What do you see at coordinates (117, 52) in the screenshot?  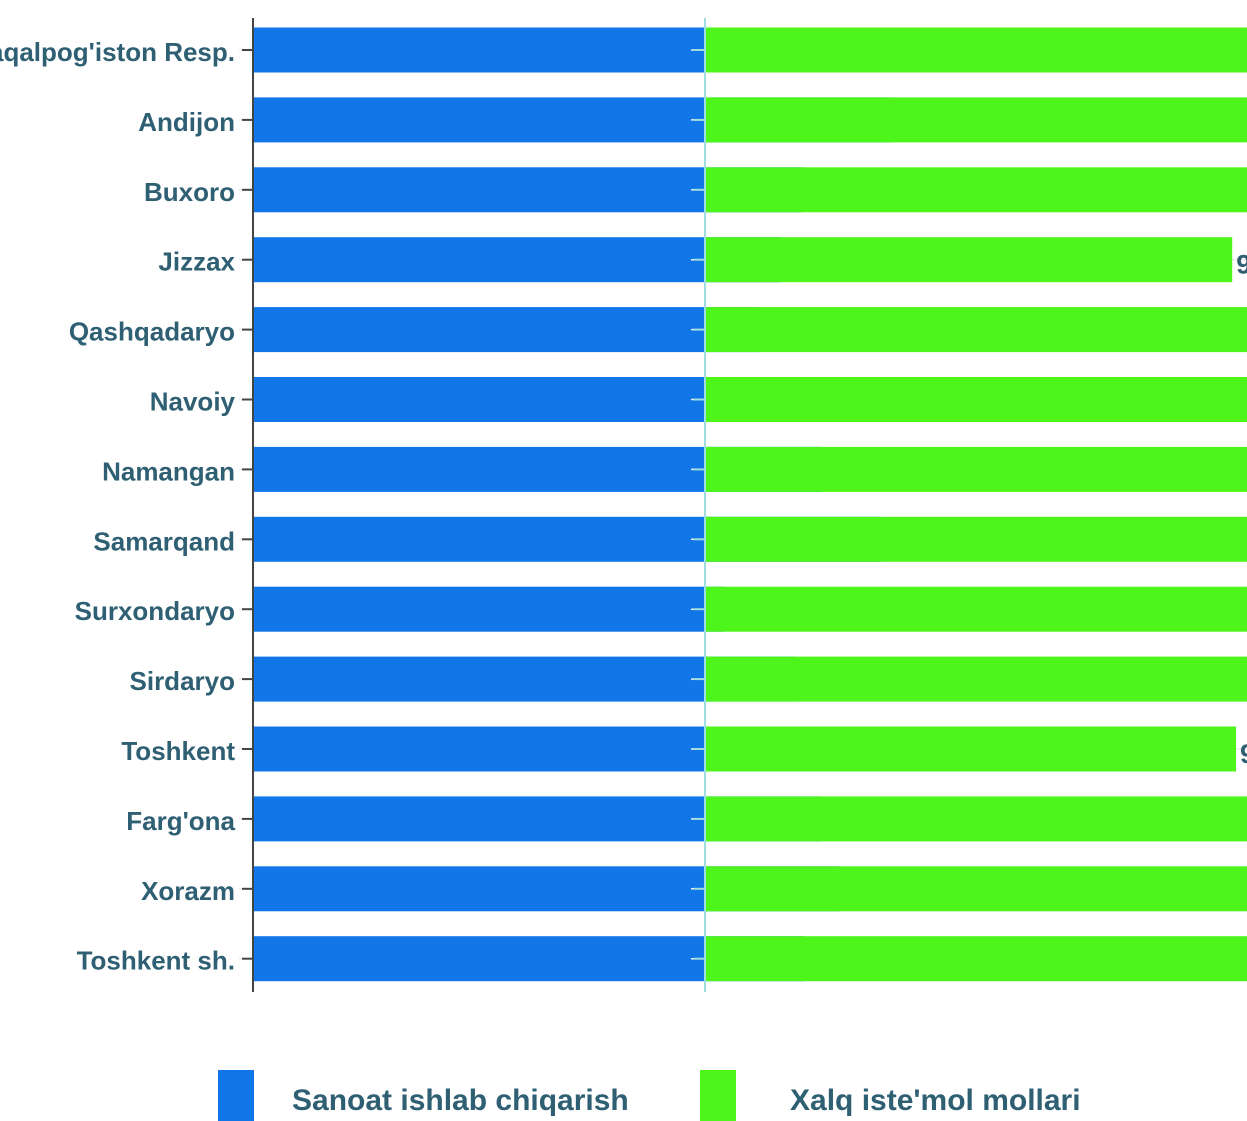 I see `category-label: Qoraqalpog'iston Resp.` at bounding box center [117, 52].